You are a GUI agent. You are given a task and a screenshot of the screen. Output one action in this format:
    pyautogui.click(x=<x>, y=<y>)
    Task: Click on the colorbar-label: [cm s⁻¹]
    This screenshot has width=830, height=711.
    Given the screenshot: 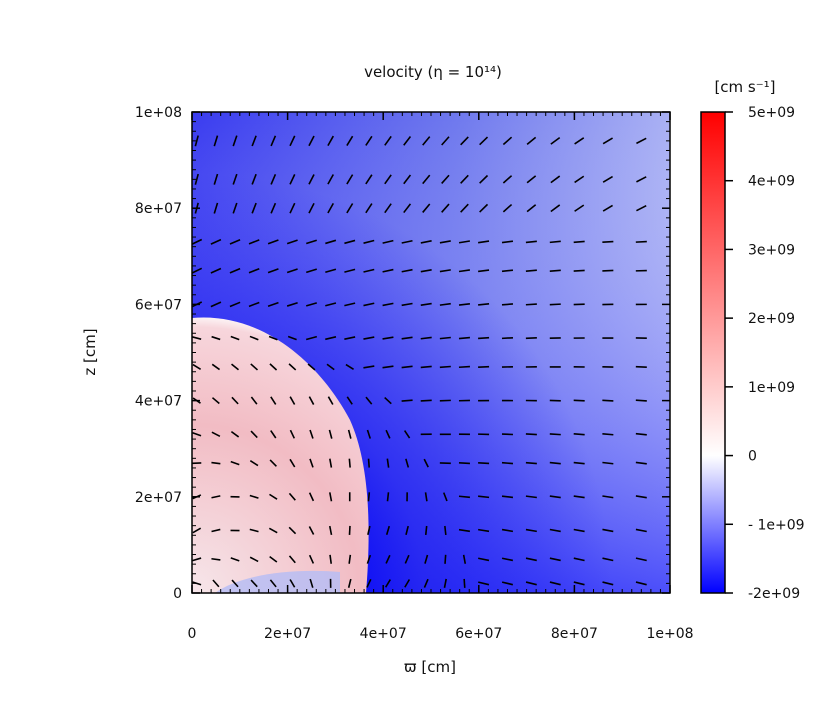 What is the action you would take?
    pyautogui.click(x=744, y=87)
    